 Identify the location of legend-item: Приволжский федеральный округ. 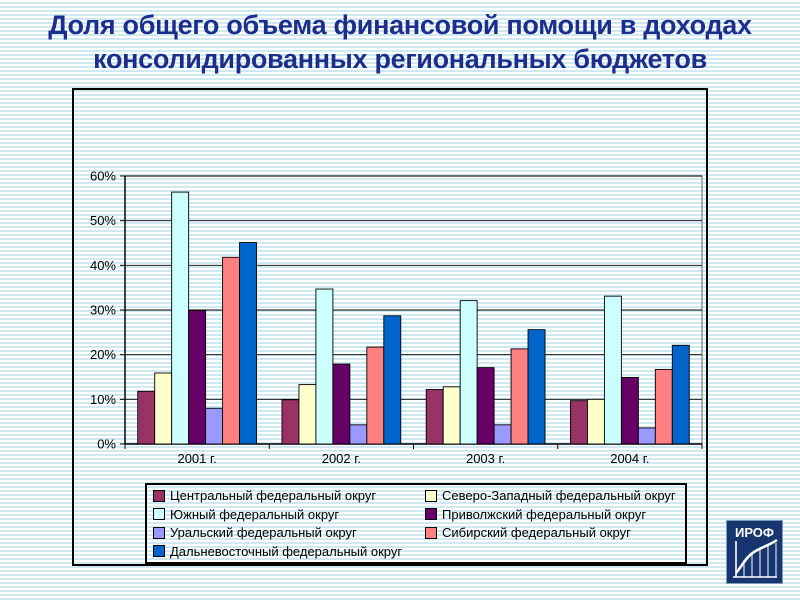
(552, 514).